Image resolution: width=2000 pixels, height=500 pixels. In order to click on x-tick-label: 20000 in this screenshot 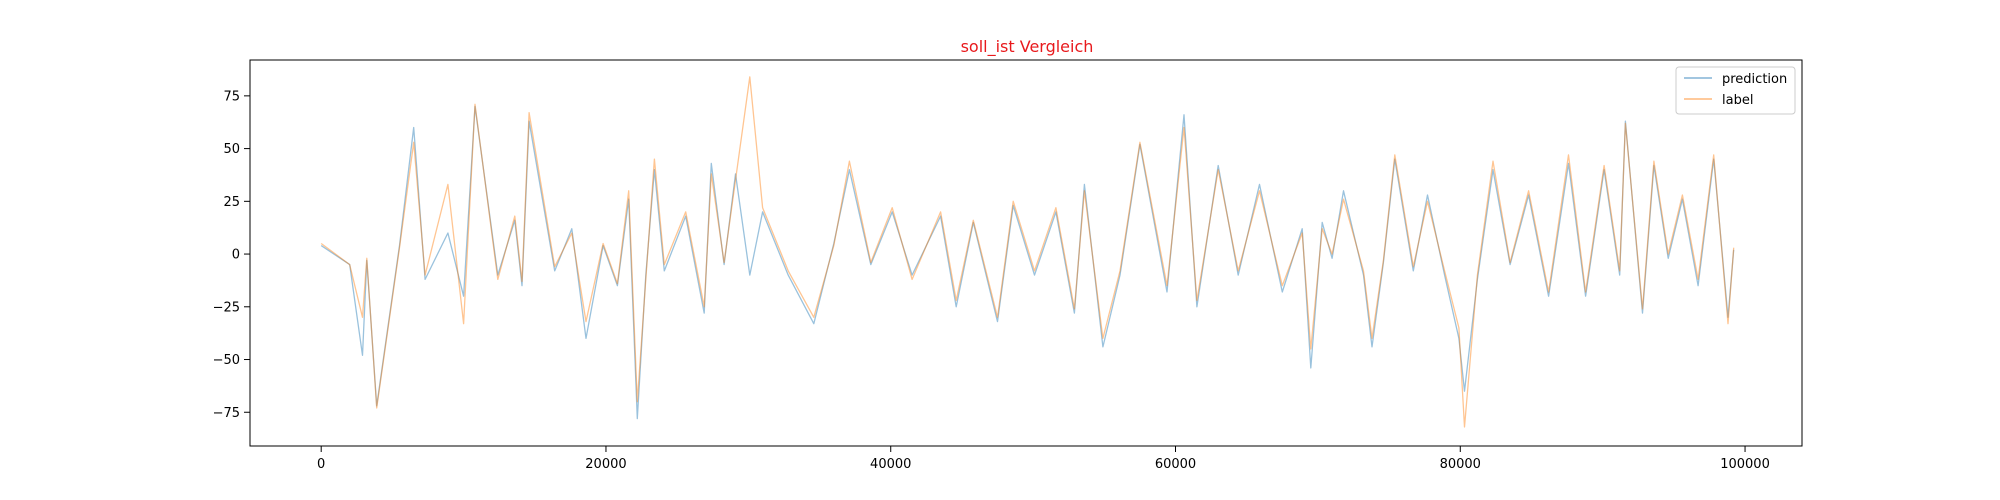, I will do `click(605, 464)`.